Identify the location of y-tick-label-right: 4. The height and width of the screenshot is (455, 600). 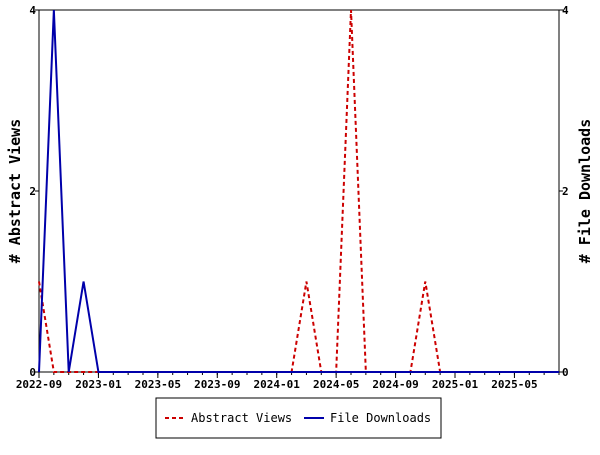
(565, 10).